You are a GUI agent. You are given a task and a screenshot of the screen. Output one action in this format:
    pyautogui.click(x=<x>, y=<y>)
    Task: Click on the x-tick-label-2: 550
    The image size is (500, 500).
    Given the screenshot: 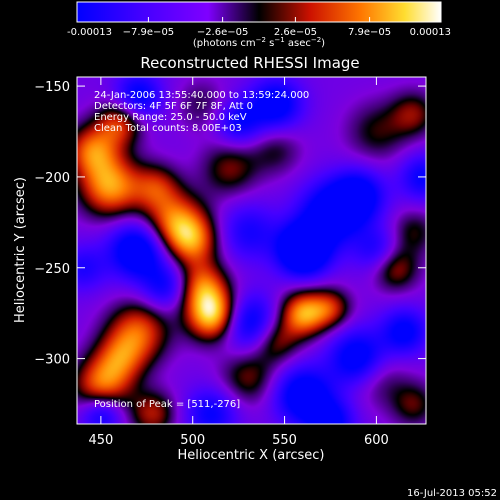 What is the action you would take?
    pyautogui.click(x=284, y=440)
    